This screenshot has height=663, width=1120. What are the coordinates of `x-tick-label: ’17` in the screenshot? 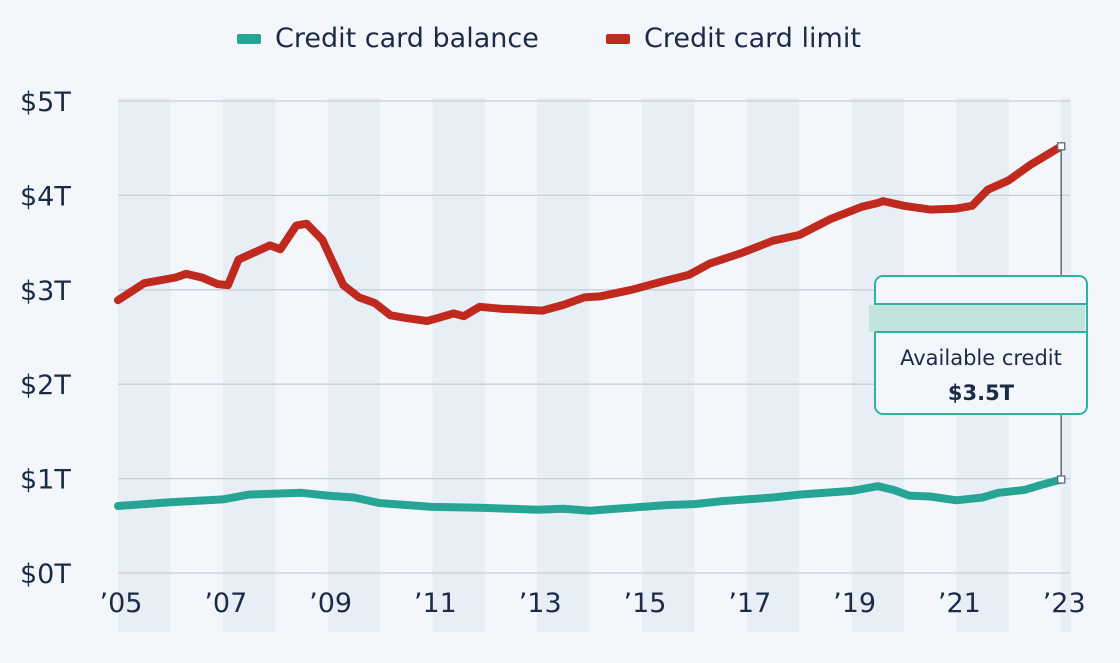 It's located at (749, 603).